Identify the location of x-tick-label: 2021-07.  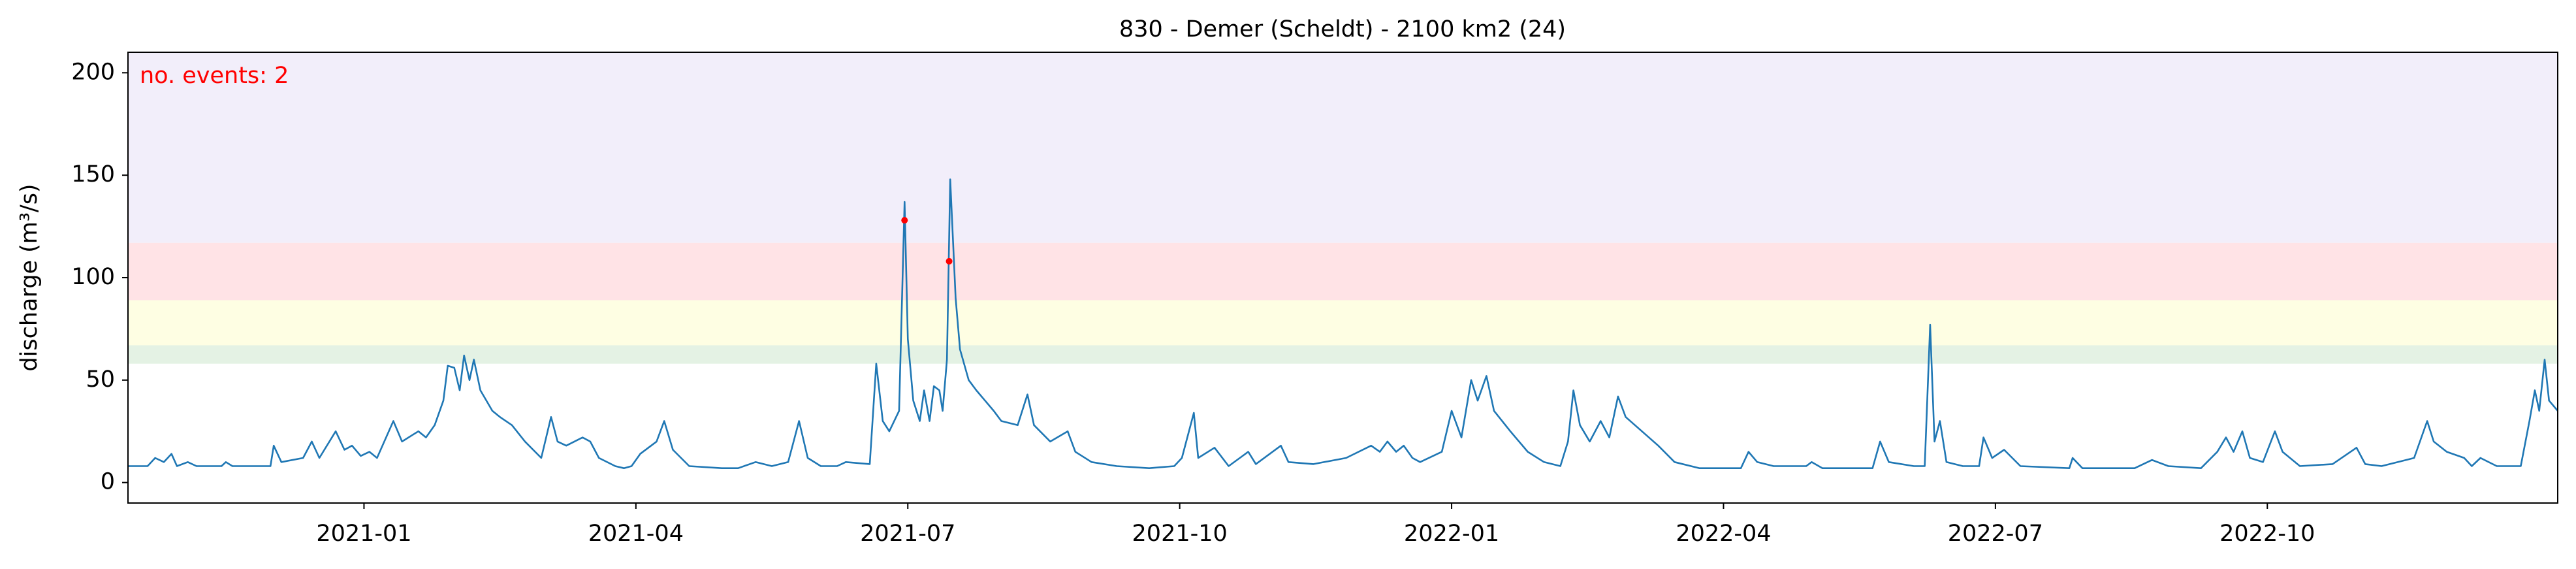
(907, 534).